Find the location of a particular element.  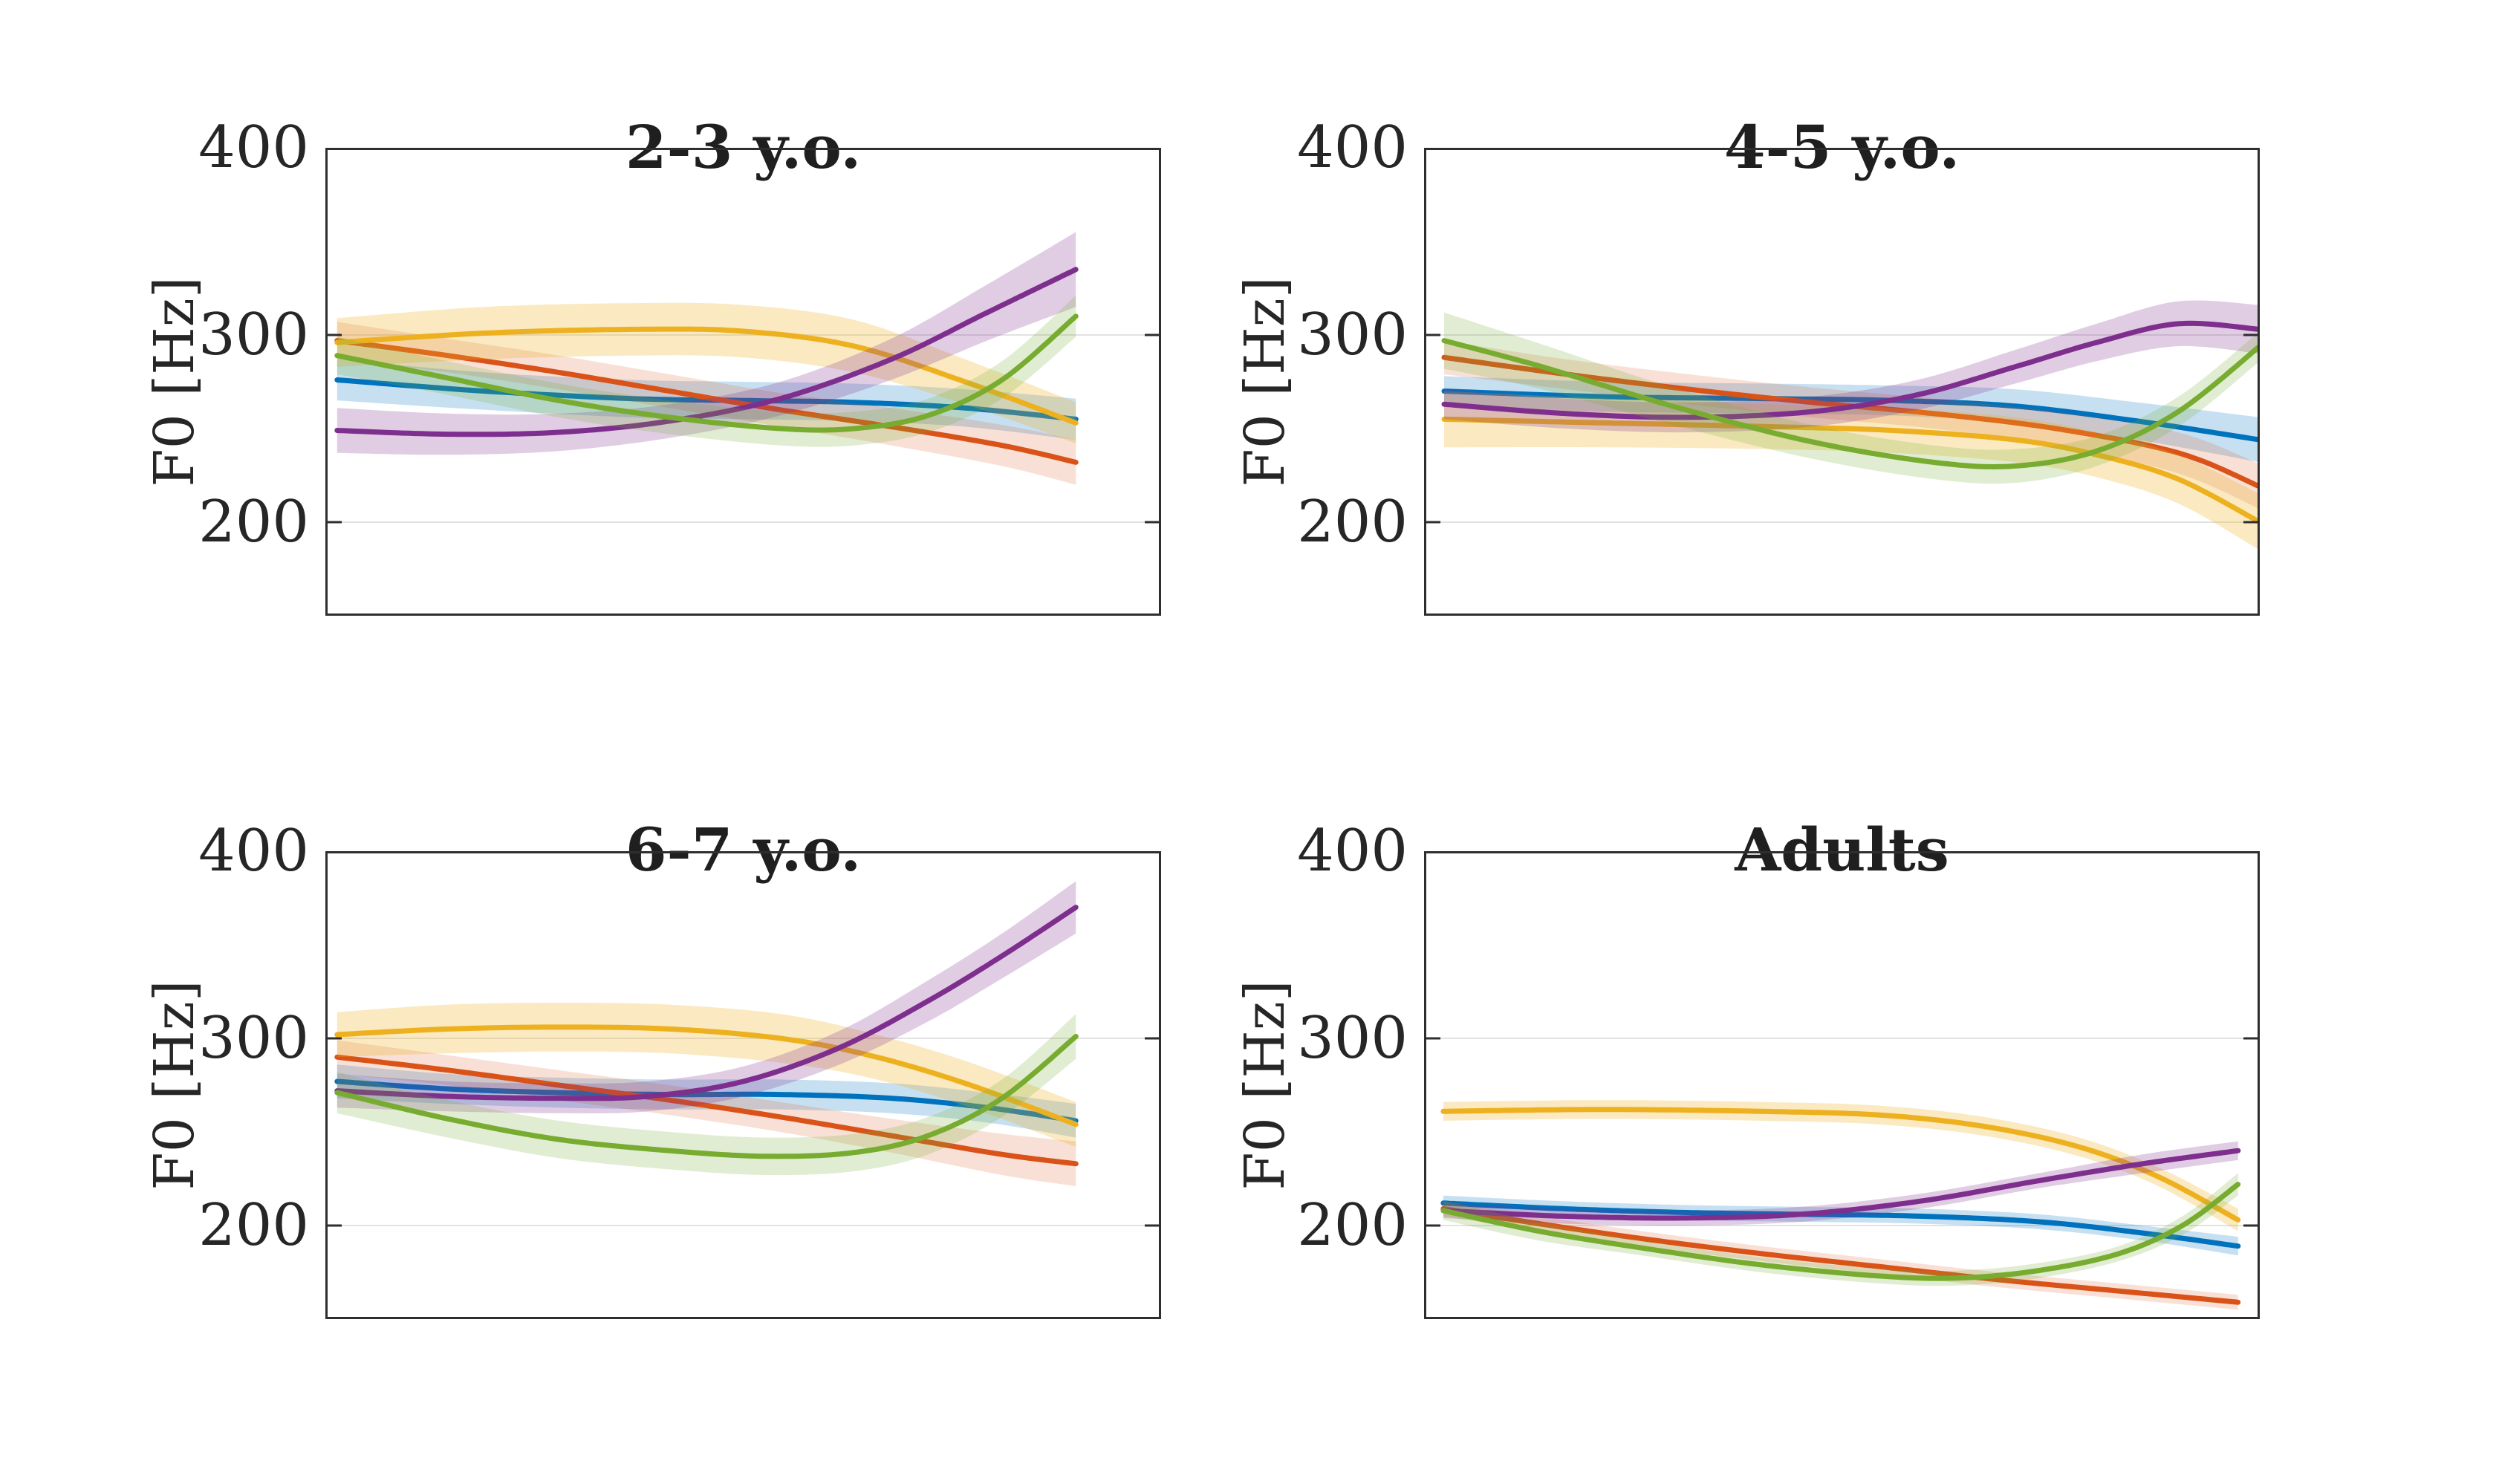

plot-area-adults is located at coordinates (1842, 1085).